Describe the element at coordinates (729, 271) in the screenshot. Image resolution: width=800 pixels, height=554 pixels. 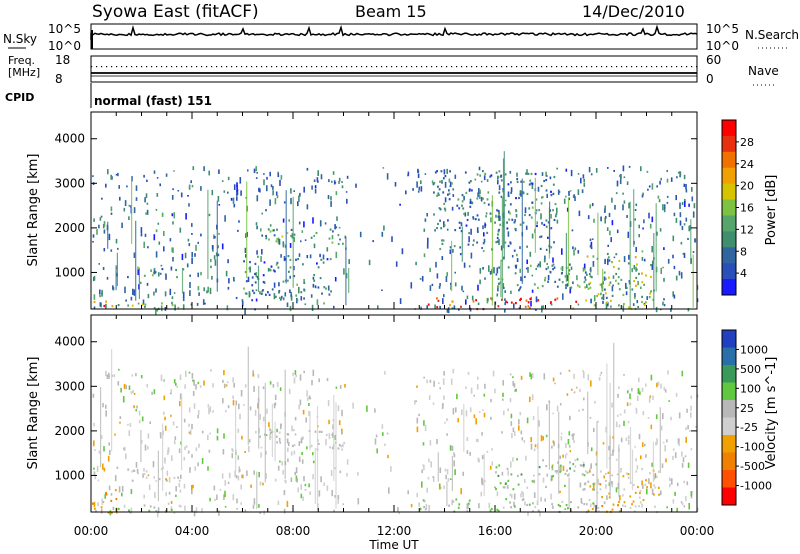
I see `colorbar-segment` at that location.